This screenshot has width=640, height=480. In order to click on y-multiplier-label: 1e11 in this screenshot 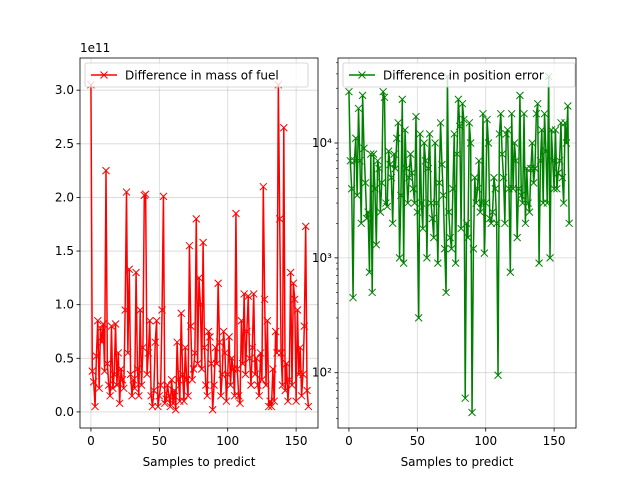, I will do `click(95, 48)`.